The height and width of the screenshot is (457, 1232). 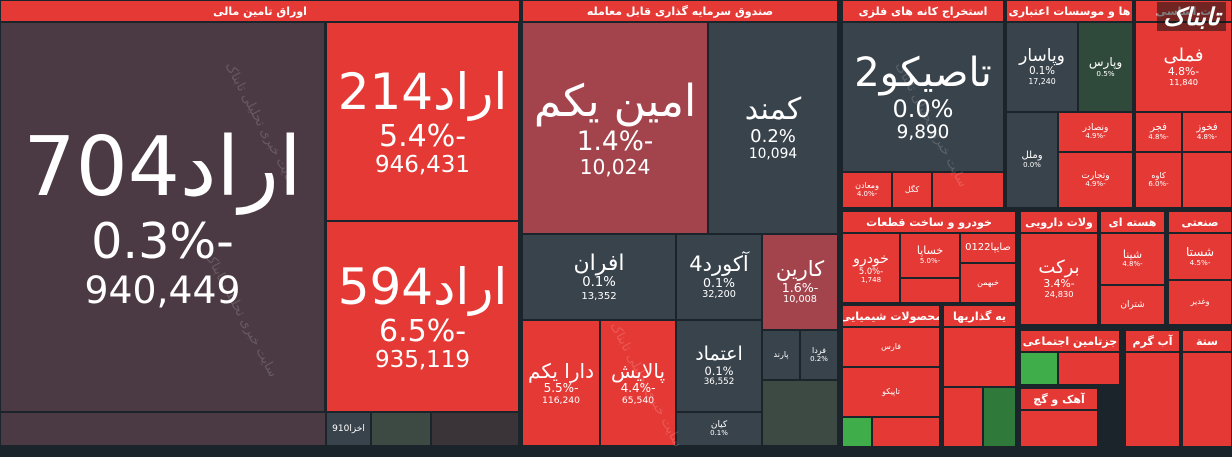 What do you see at coordinates (912, 189) in the screenshot?
I see `stock-name: کگل` at bounding box center [912, 189].